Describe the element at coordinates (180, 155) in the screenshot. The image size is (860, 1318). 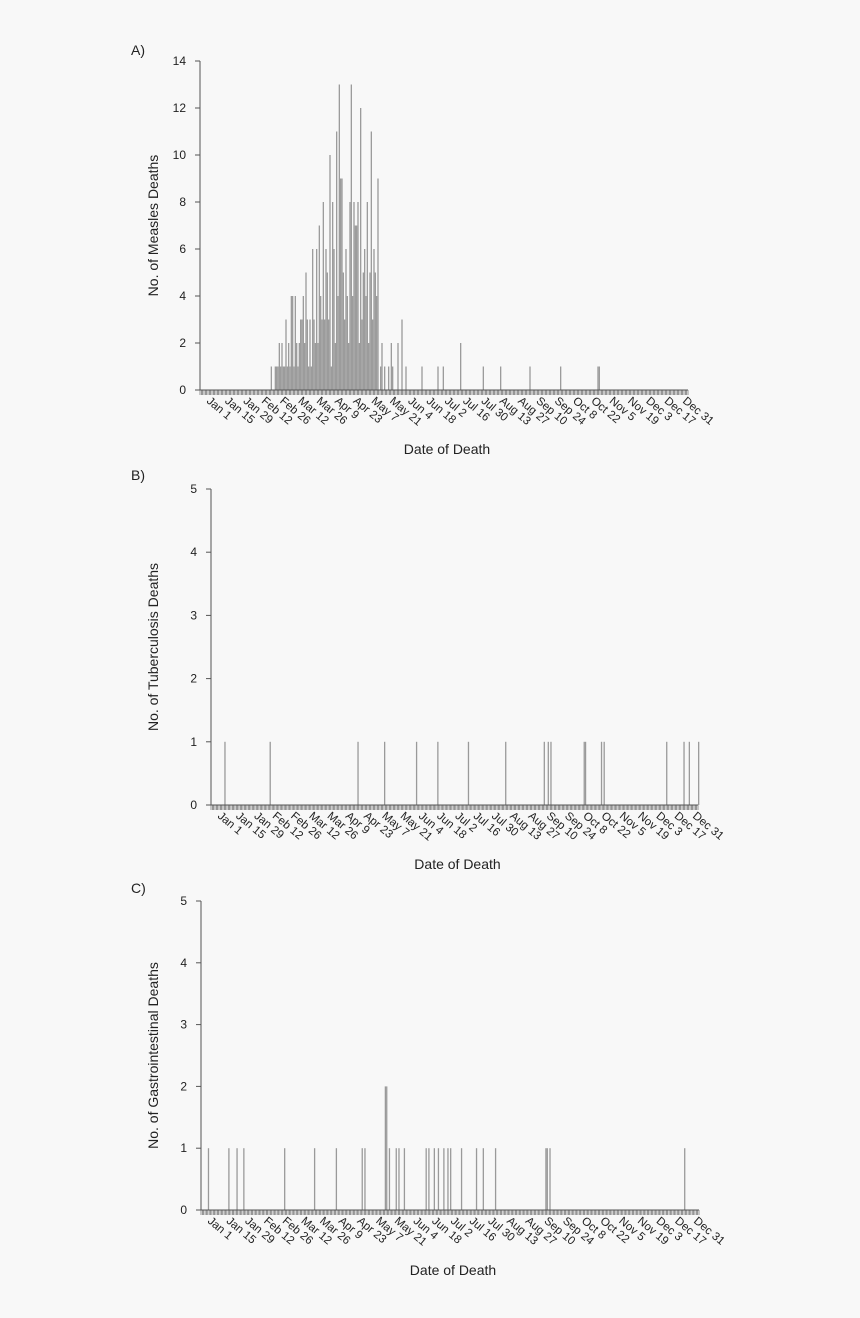
I see `y-tick-label: 10` at that location.